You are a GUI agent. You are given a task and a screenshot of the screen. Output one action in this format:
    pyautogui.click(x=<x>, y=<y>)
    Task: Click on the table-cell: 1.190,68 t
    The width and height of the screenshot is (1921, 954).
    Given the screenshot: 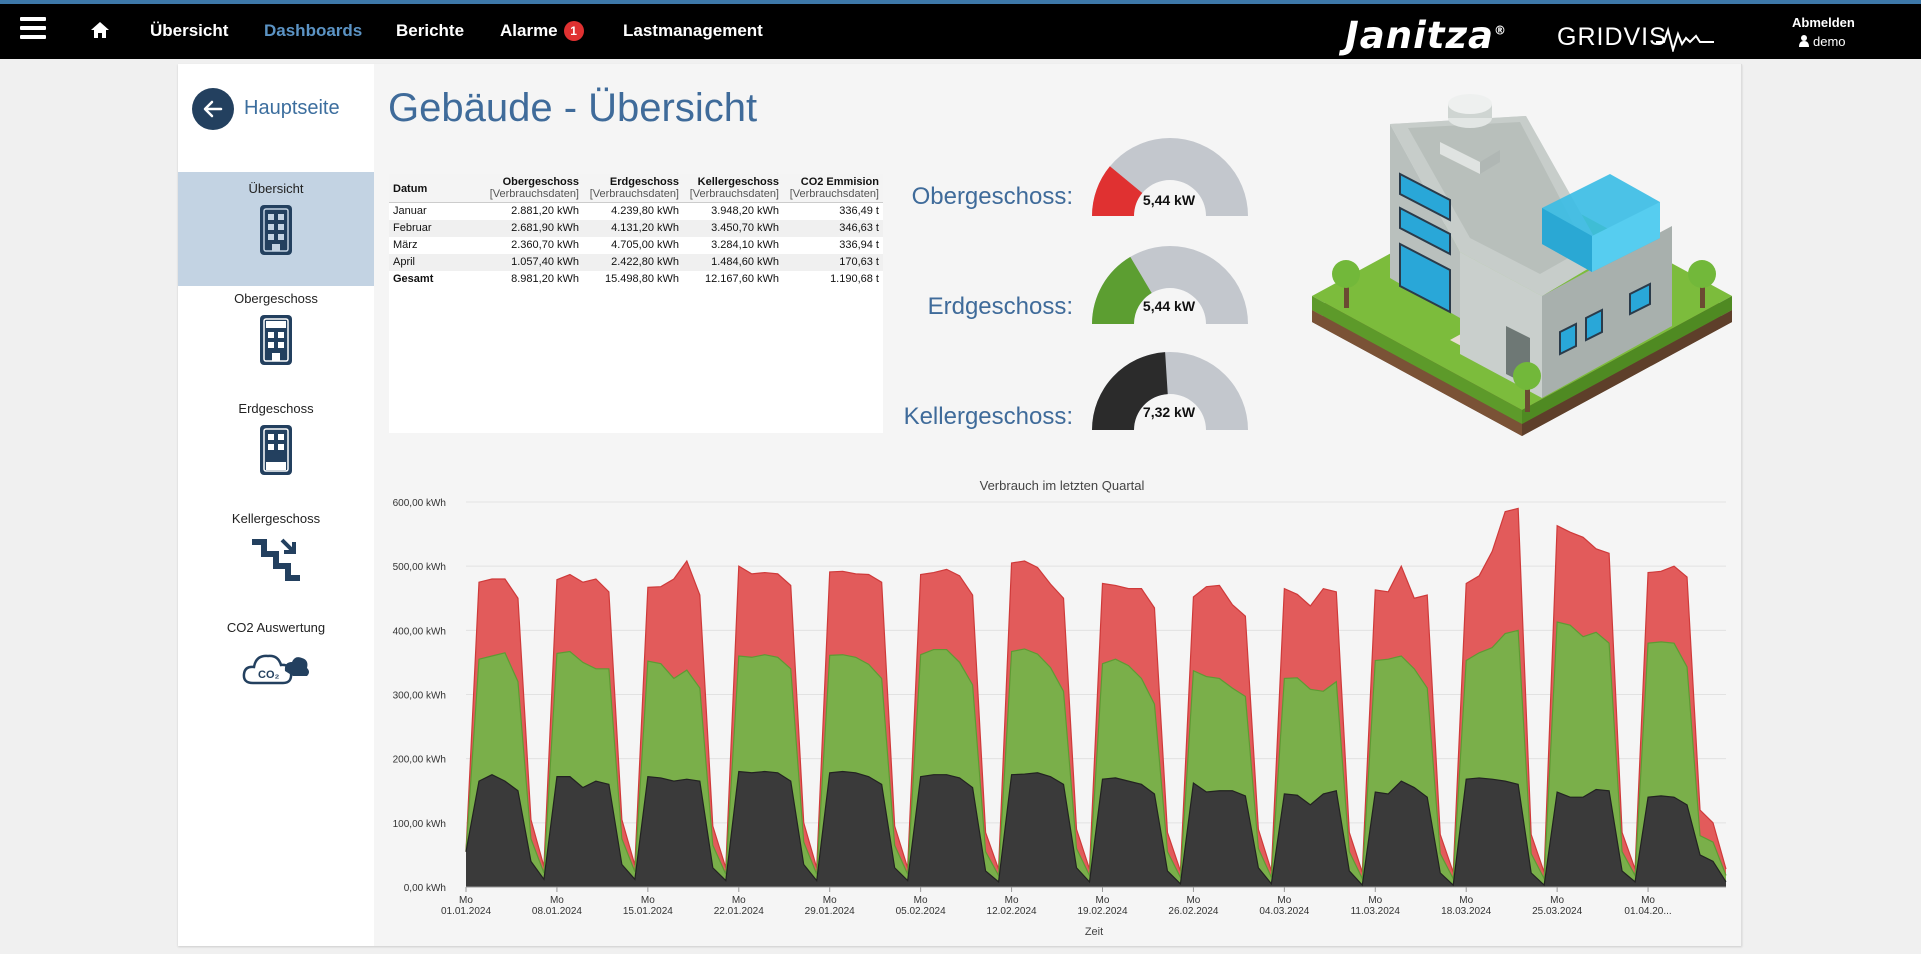 What is the action you would take?
    pyautogui.click(x=854, y=279)
    